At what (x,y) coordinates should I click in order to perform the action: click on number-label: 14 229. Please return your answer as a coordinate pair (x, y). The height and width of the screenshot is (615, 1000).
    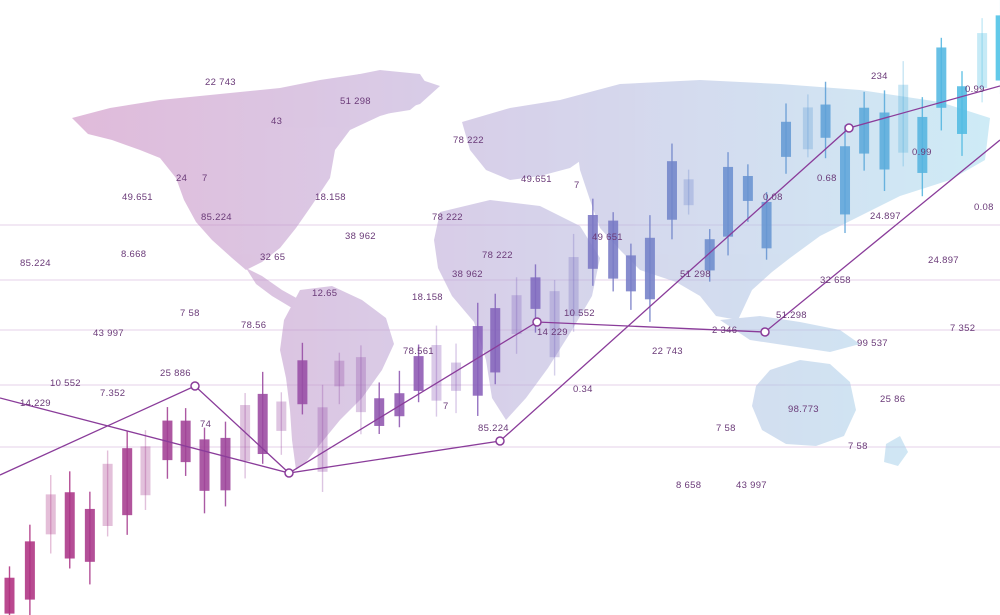
    Looking at the image, I should click on (552, 332).